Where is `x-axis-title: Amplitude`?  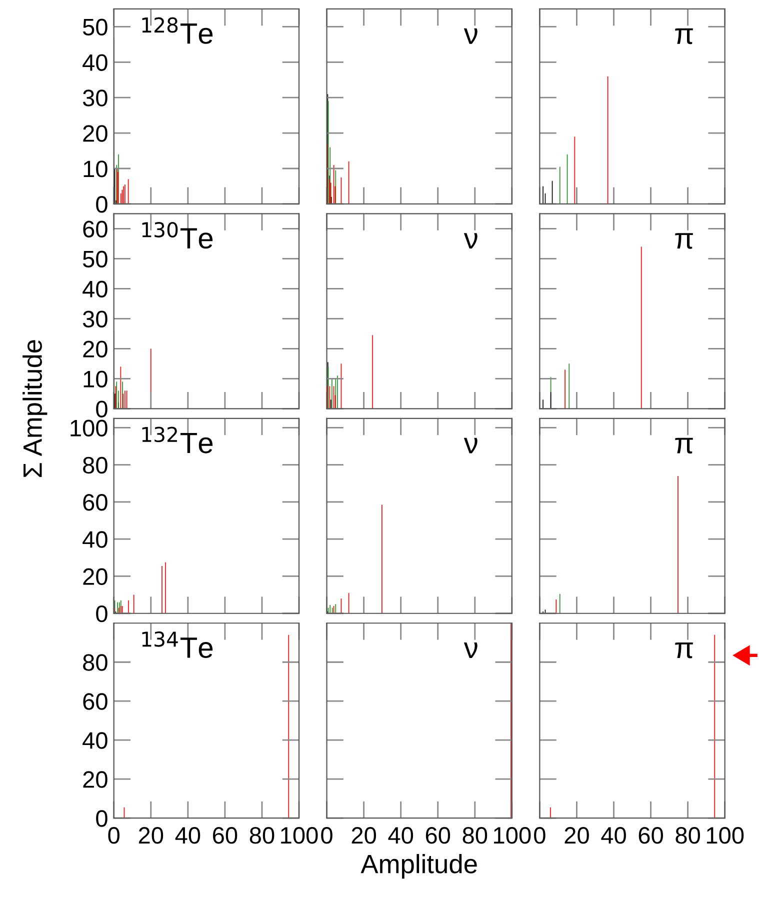 x-axis-title: Amplitude is located at coordinates (418, 866).